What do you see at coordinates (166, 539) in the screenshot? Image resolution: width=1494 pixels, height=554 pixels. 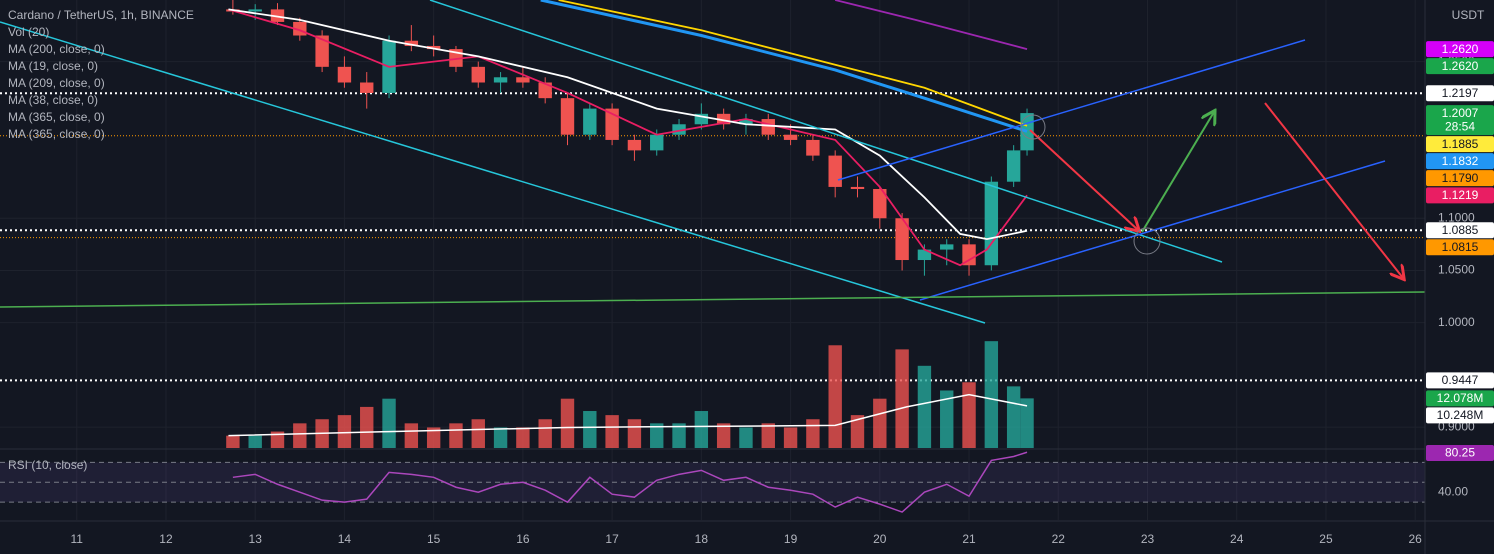 I see `x-tick-label: 12` at bounding box center [166, 539].